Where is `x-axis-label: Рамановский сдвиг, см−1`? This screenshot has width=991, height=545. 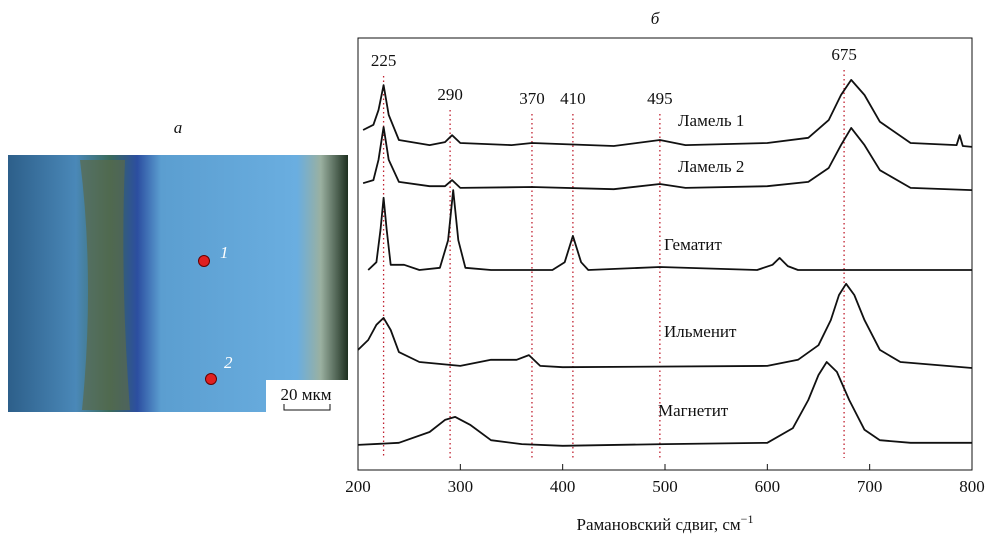
x-axis-label: Рамановский сдвиг, см−1 is located at coordinates (665, 523).